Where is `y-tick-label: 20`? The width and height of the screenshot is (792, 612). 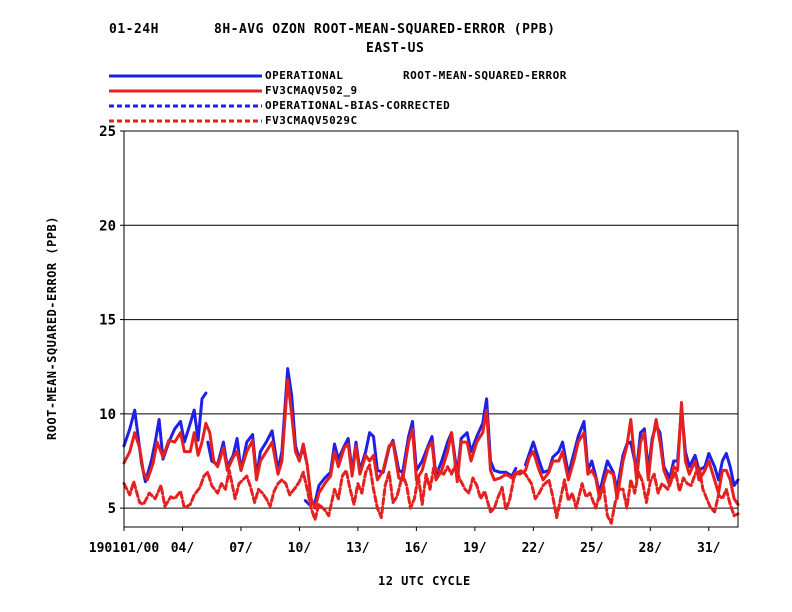 y-tick-label: 20 is located at coordinates (107, 226).